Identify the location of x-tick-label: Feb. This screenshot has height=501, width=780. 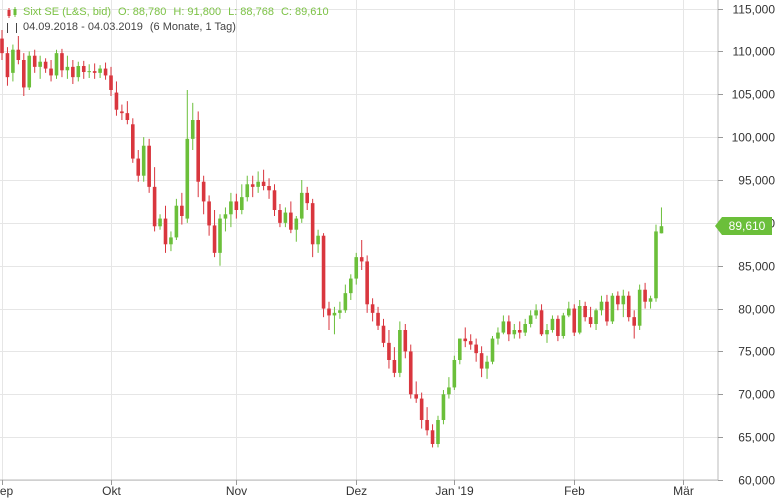
(574, 491).